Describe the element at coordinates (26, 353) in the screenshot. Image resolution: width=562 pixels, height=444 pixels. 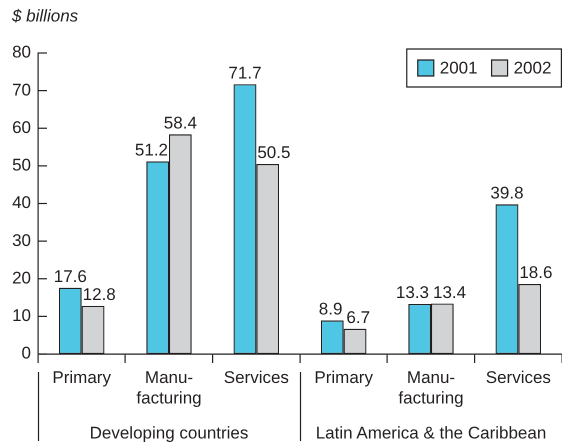
I see `y-tick-label: 0` at that location.